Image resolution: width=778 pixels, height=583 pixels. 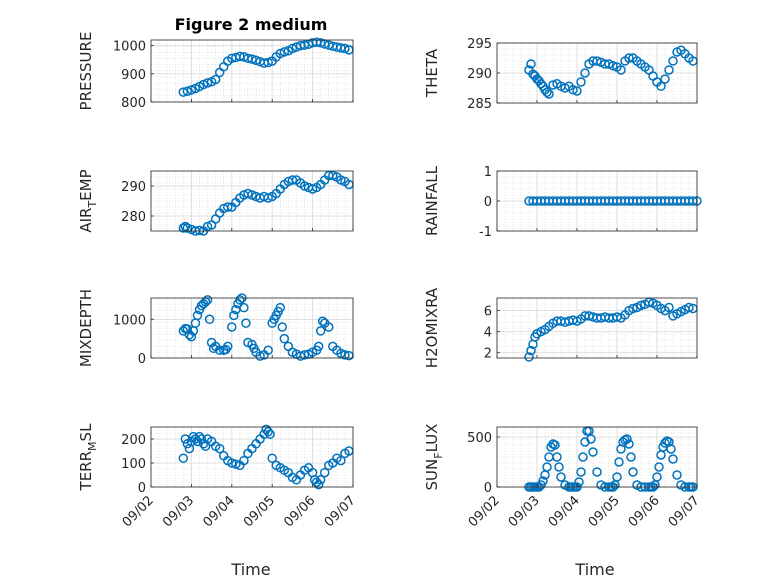 I want to click on x-axis-label-right: Time, so click(x=594, y=569).